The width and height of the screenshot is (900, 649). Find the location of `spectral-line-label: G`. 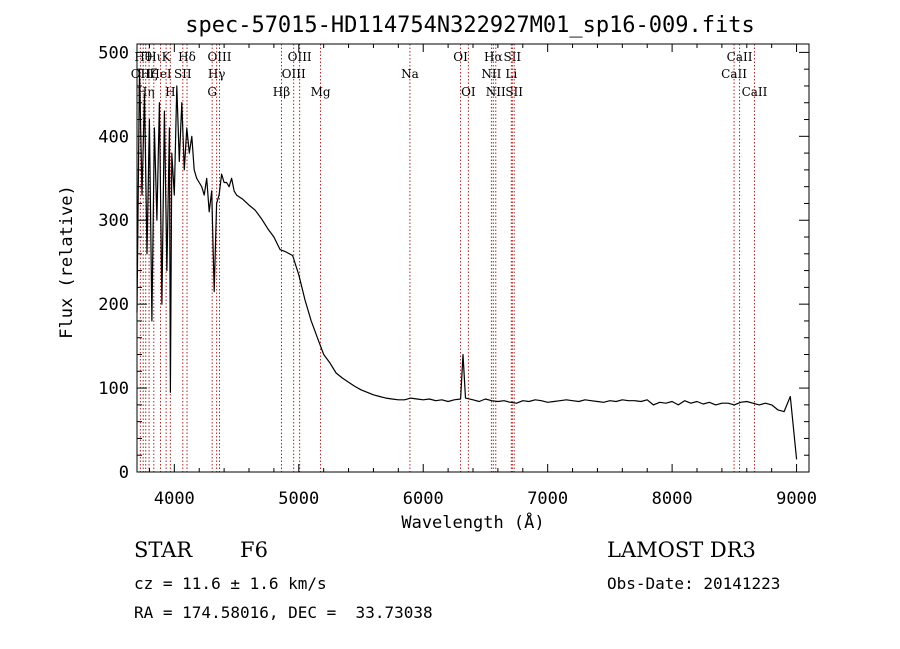

spectral-line-label: G is located at coordinates (212, 92).